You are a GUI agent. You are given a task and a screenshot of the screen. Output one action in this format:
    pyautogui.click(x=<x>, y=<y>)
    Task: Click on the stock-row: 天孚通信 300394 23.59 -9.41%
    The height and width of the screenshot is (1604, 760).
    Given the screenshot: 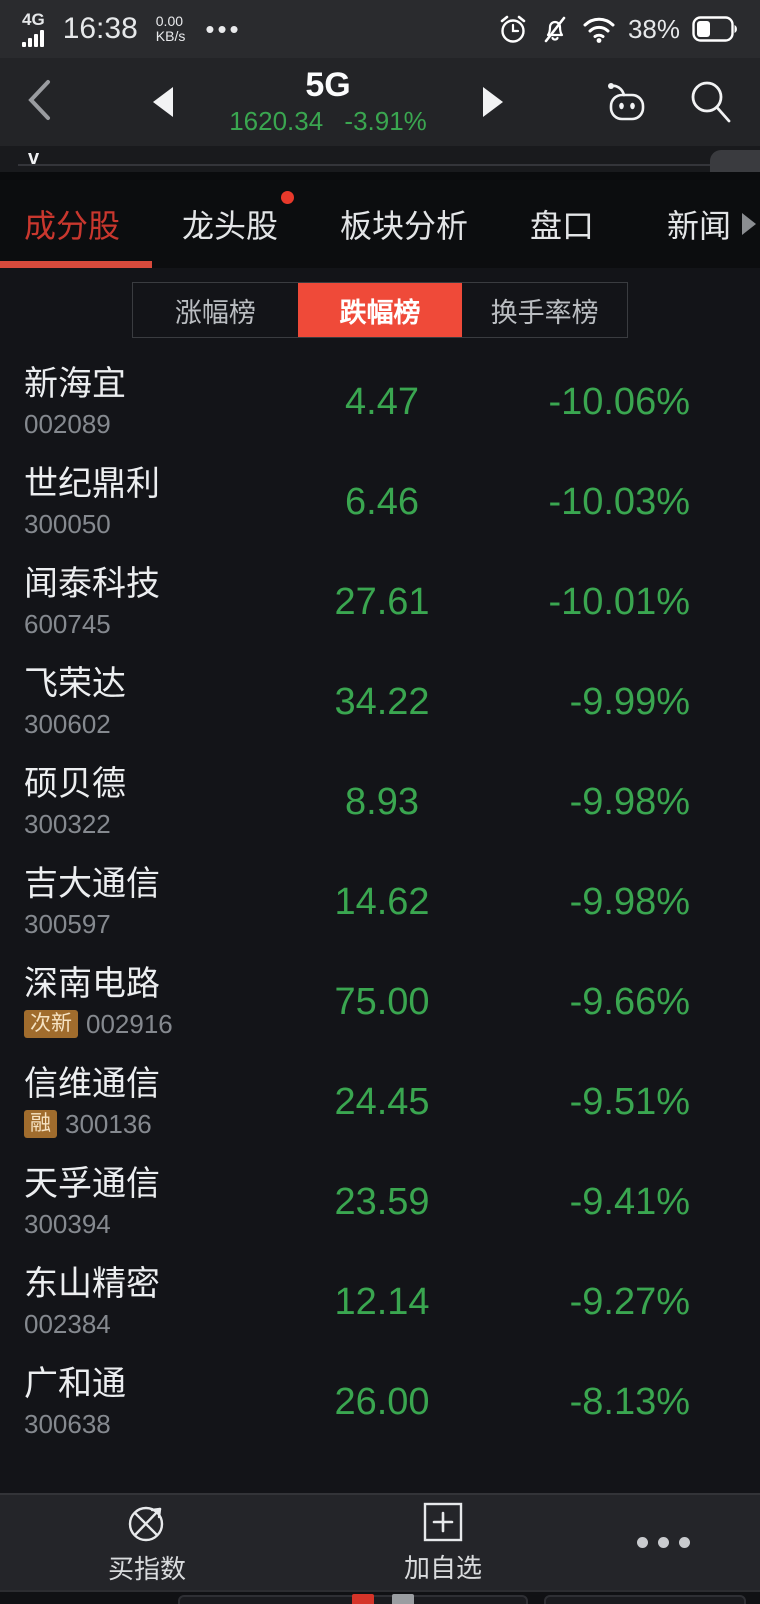 What is the action you would take?
    pyautogui.click(x=380, y=1202)
    